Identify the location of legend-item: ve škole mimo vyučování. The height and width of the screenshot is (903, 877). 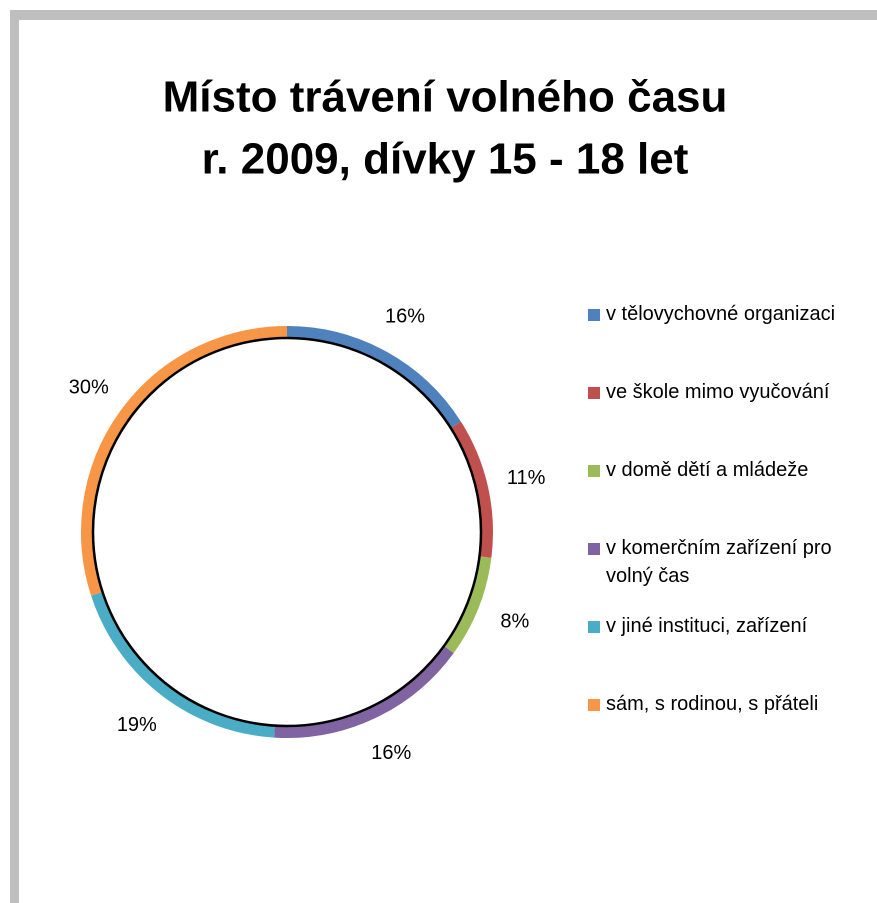
(728, 392).